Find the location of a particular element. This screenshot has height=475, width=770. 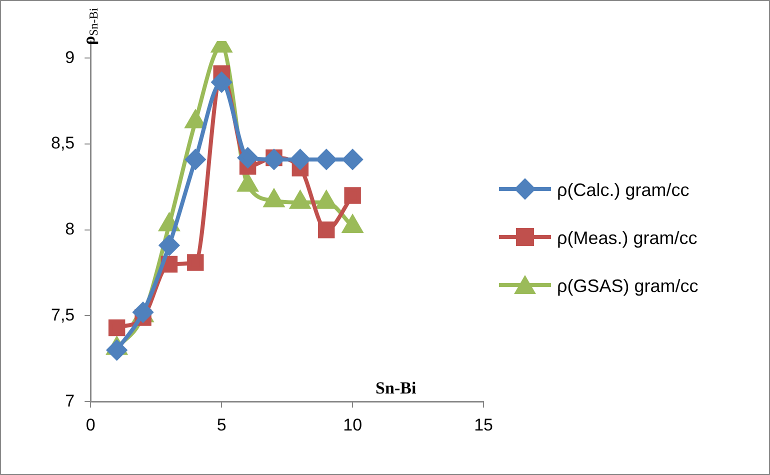

x-axis-title: Sn-Bi is located at coordinates (396, 388).